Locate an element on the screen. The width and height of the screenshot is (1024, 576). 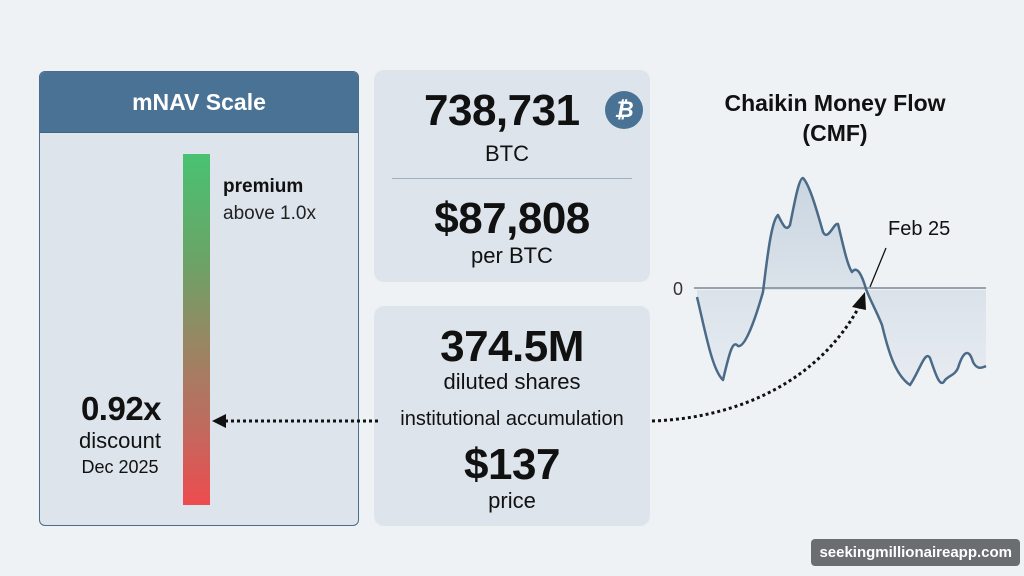
cmf-chart-title: Chaikin Money Flow (CMF) is located at coordinates (835, 118).